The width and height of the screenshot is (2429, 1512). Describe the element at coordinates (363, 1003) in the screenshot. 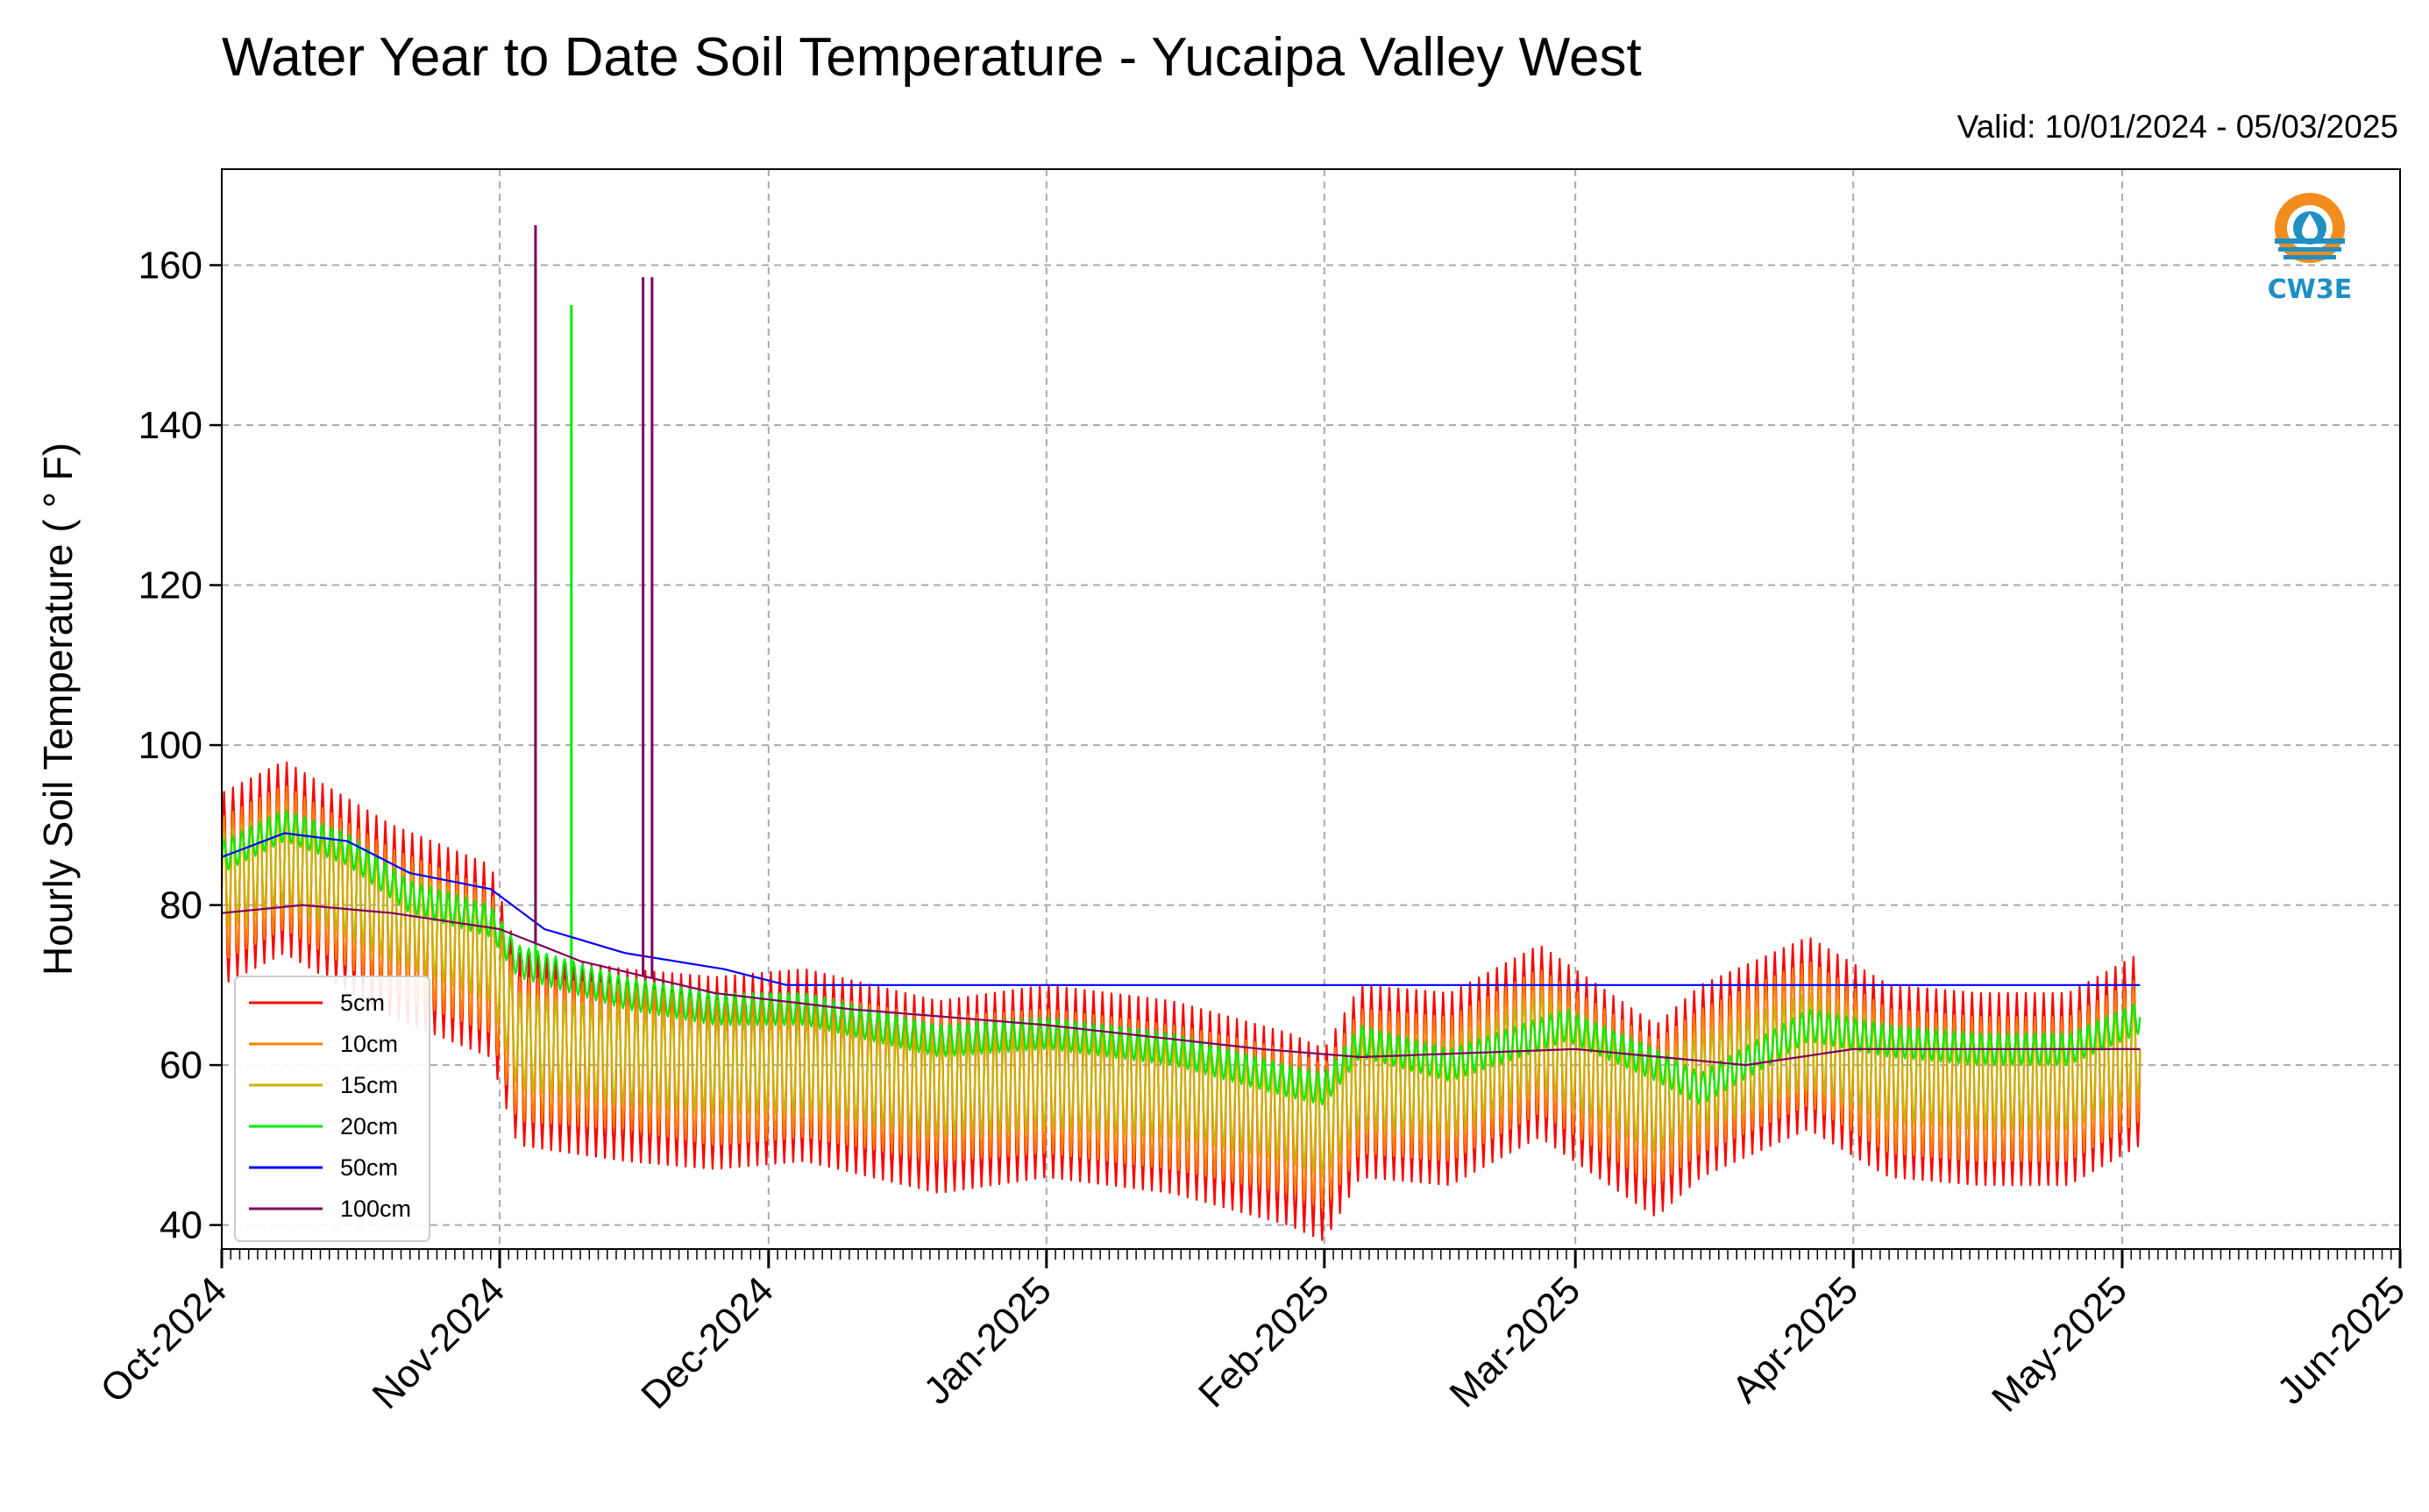

I see `legend-label: 5cm` at that location.